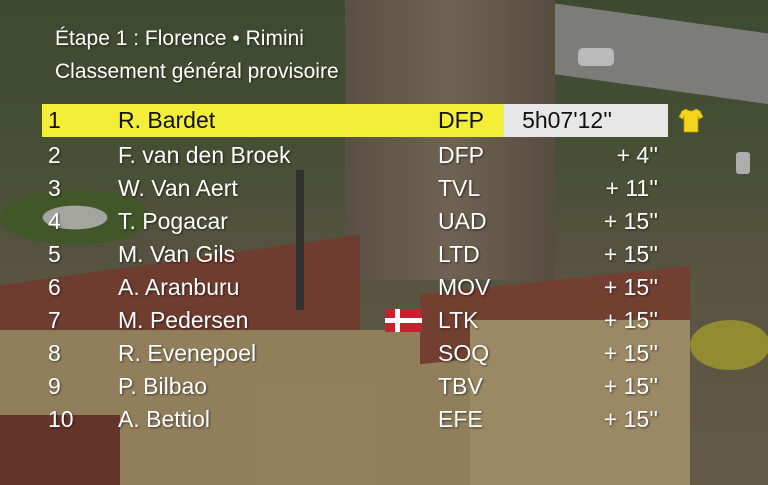 The height and width of the screenshot is (485, 768). Describe the element at coordinates (54, 386) in the screenshot. I see `rank: 9` at that location.